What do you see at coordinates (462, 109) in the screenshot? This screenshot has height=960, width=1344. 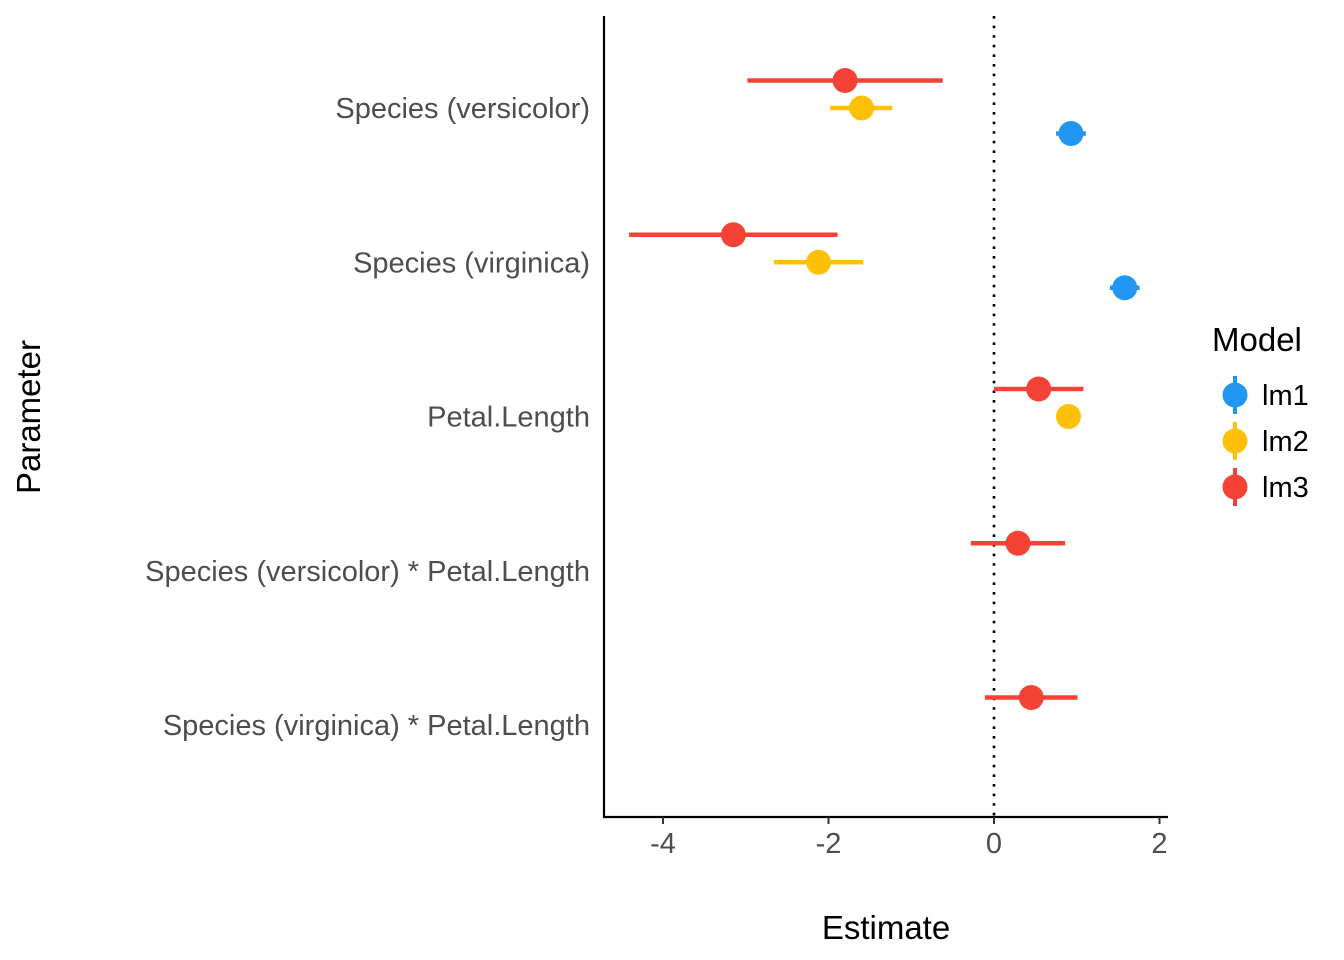 I see `y-tick-label-species-versicolor: Species (versicolor)` at bounding box center [462, 109].